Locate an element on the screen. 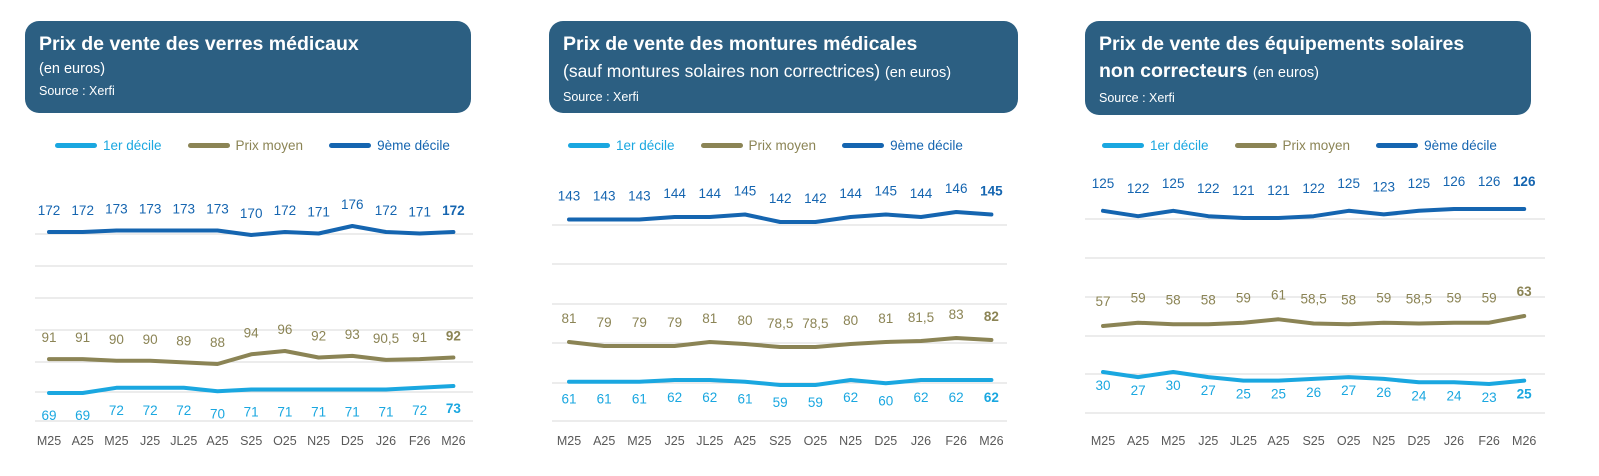 The image size is (1599, 476). data-label-mean: 90 is located at coordinates (116, 339).